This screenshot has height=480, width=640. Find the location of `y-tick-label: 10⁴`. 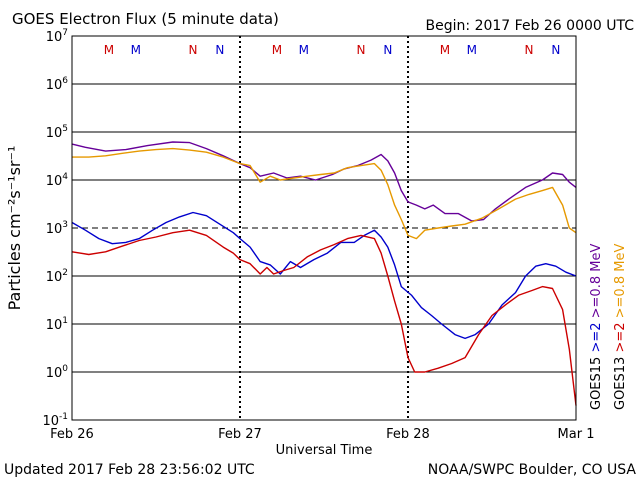

y-tick-label: 10⁴ is located at coordinates (57, 180).